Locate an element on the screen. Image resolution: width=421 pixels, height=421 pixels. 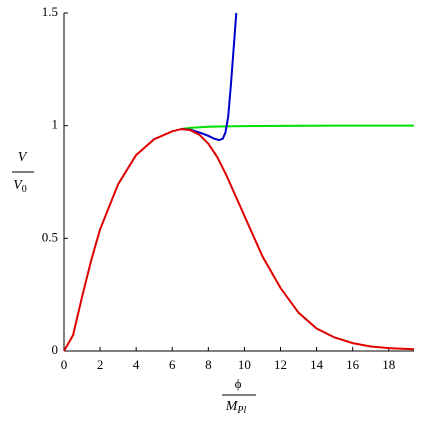
y-label-numerator: V is located at coordinates (23, 157).